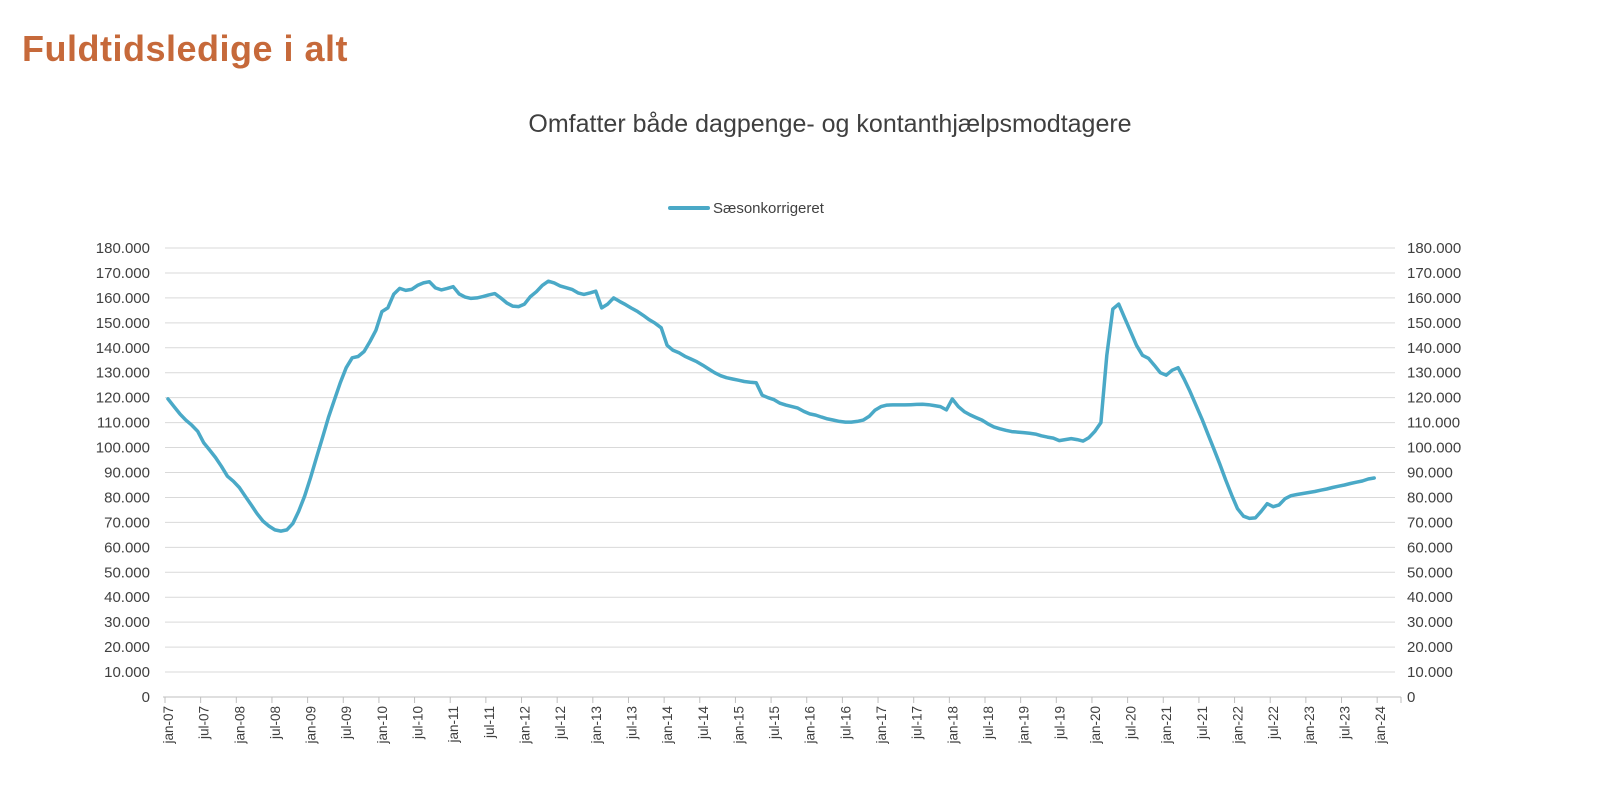 This screenshot has width=1600, height=800. What do you see at coordinates (1166, 725) in the screenshot?
I see `x-tick-label: jan-21` at bounding box center [1166, 725].